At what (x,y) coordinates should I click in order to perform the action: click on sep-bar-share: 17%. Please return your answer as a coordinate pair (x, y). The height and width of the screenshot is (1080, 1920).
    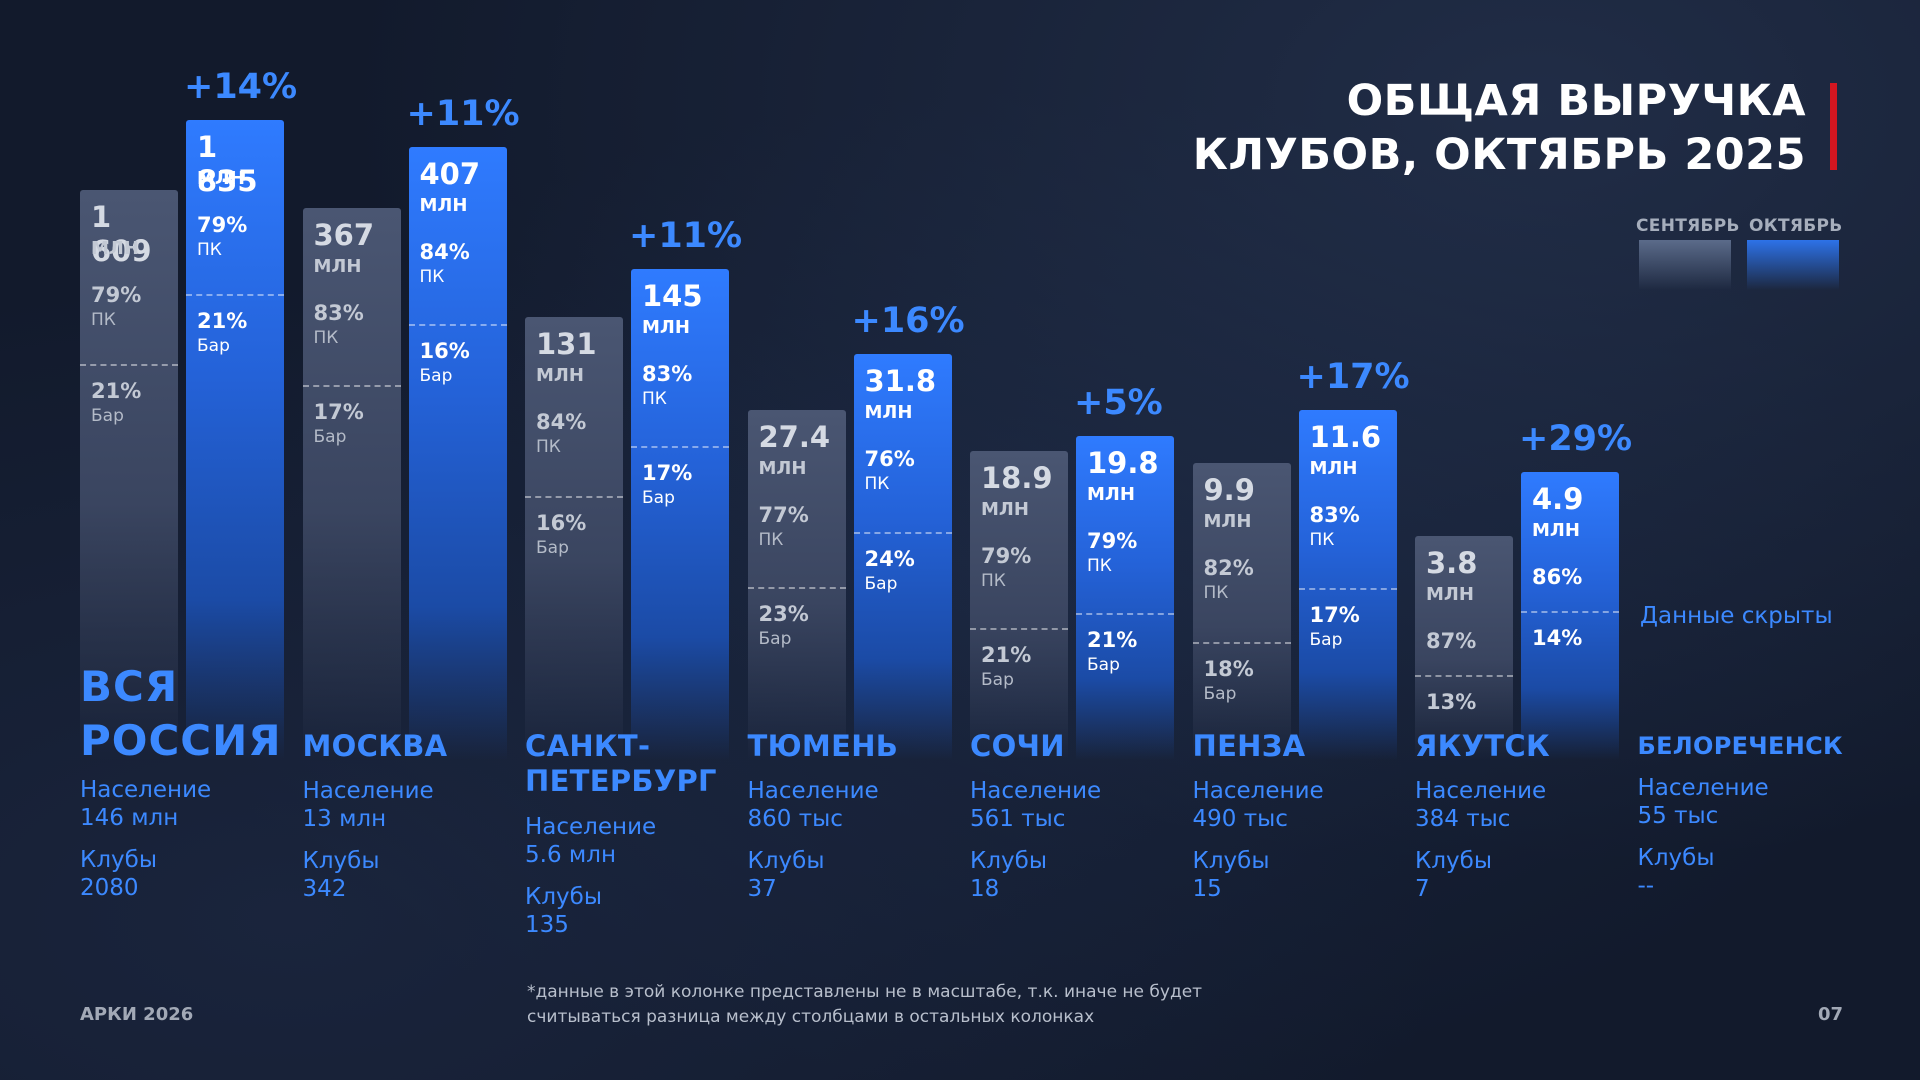
    Looking at the image, I should click on (338, 412).